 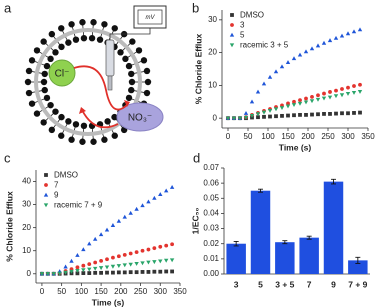 What do you see at coordinates (42, 291) in the screenshot?
I see `x-tick-label: 0` at bounding box center [42, 291].